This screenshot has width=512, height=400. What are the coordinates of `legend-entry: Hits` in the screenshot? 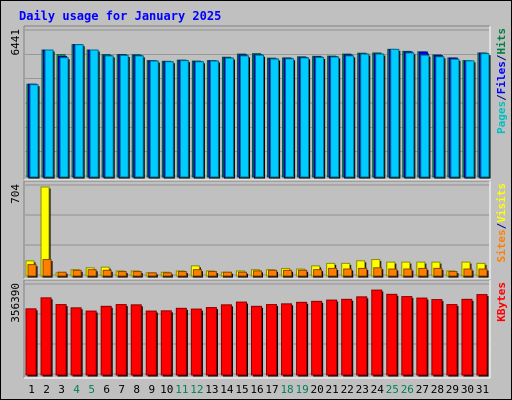 It's located at (501, 41).